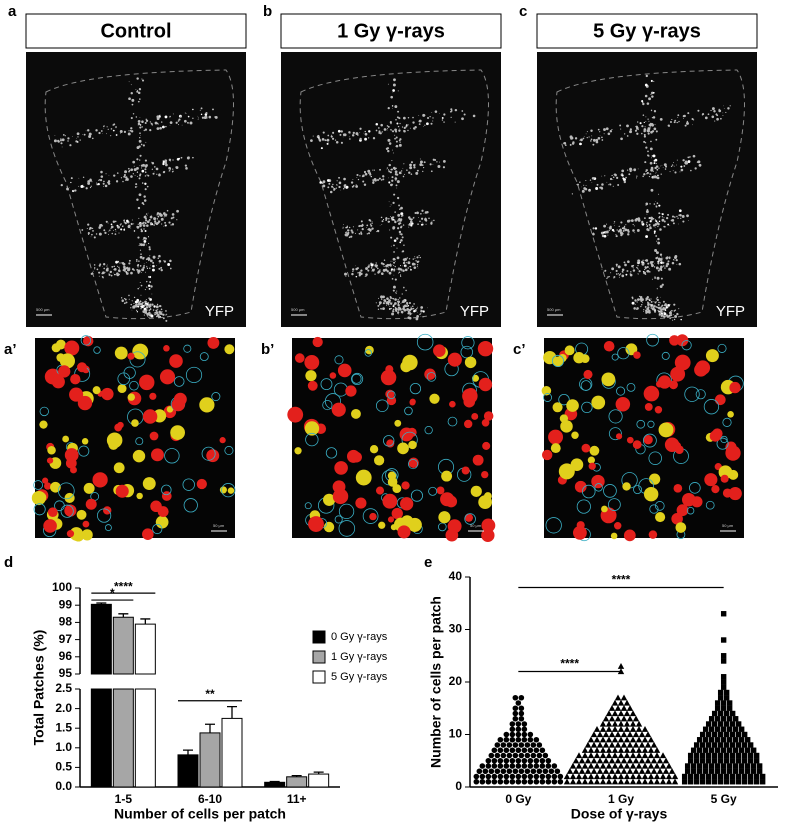 The height and width of the screenshot is (830, 787). Describe the element at coordinates (219, 311) in the screenshot. I see `image-text: YFP` at that location.